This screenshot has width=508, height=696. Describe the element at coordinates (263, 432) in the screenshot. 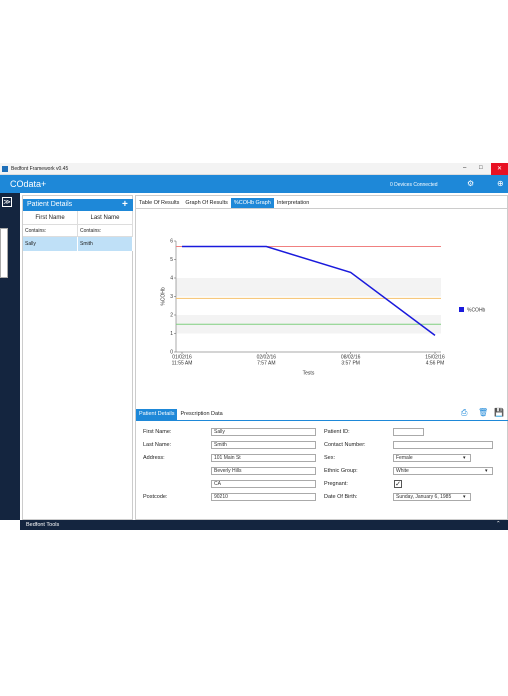

I see `text-field: Sally` at that location.